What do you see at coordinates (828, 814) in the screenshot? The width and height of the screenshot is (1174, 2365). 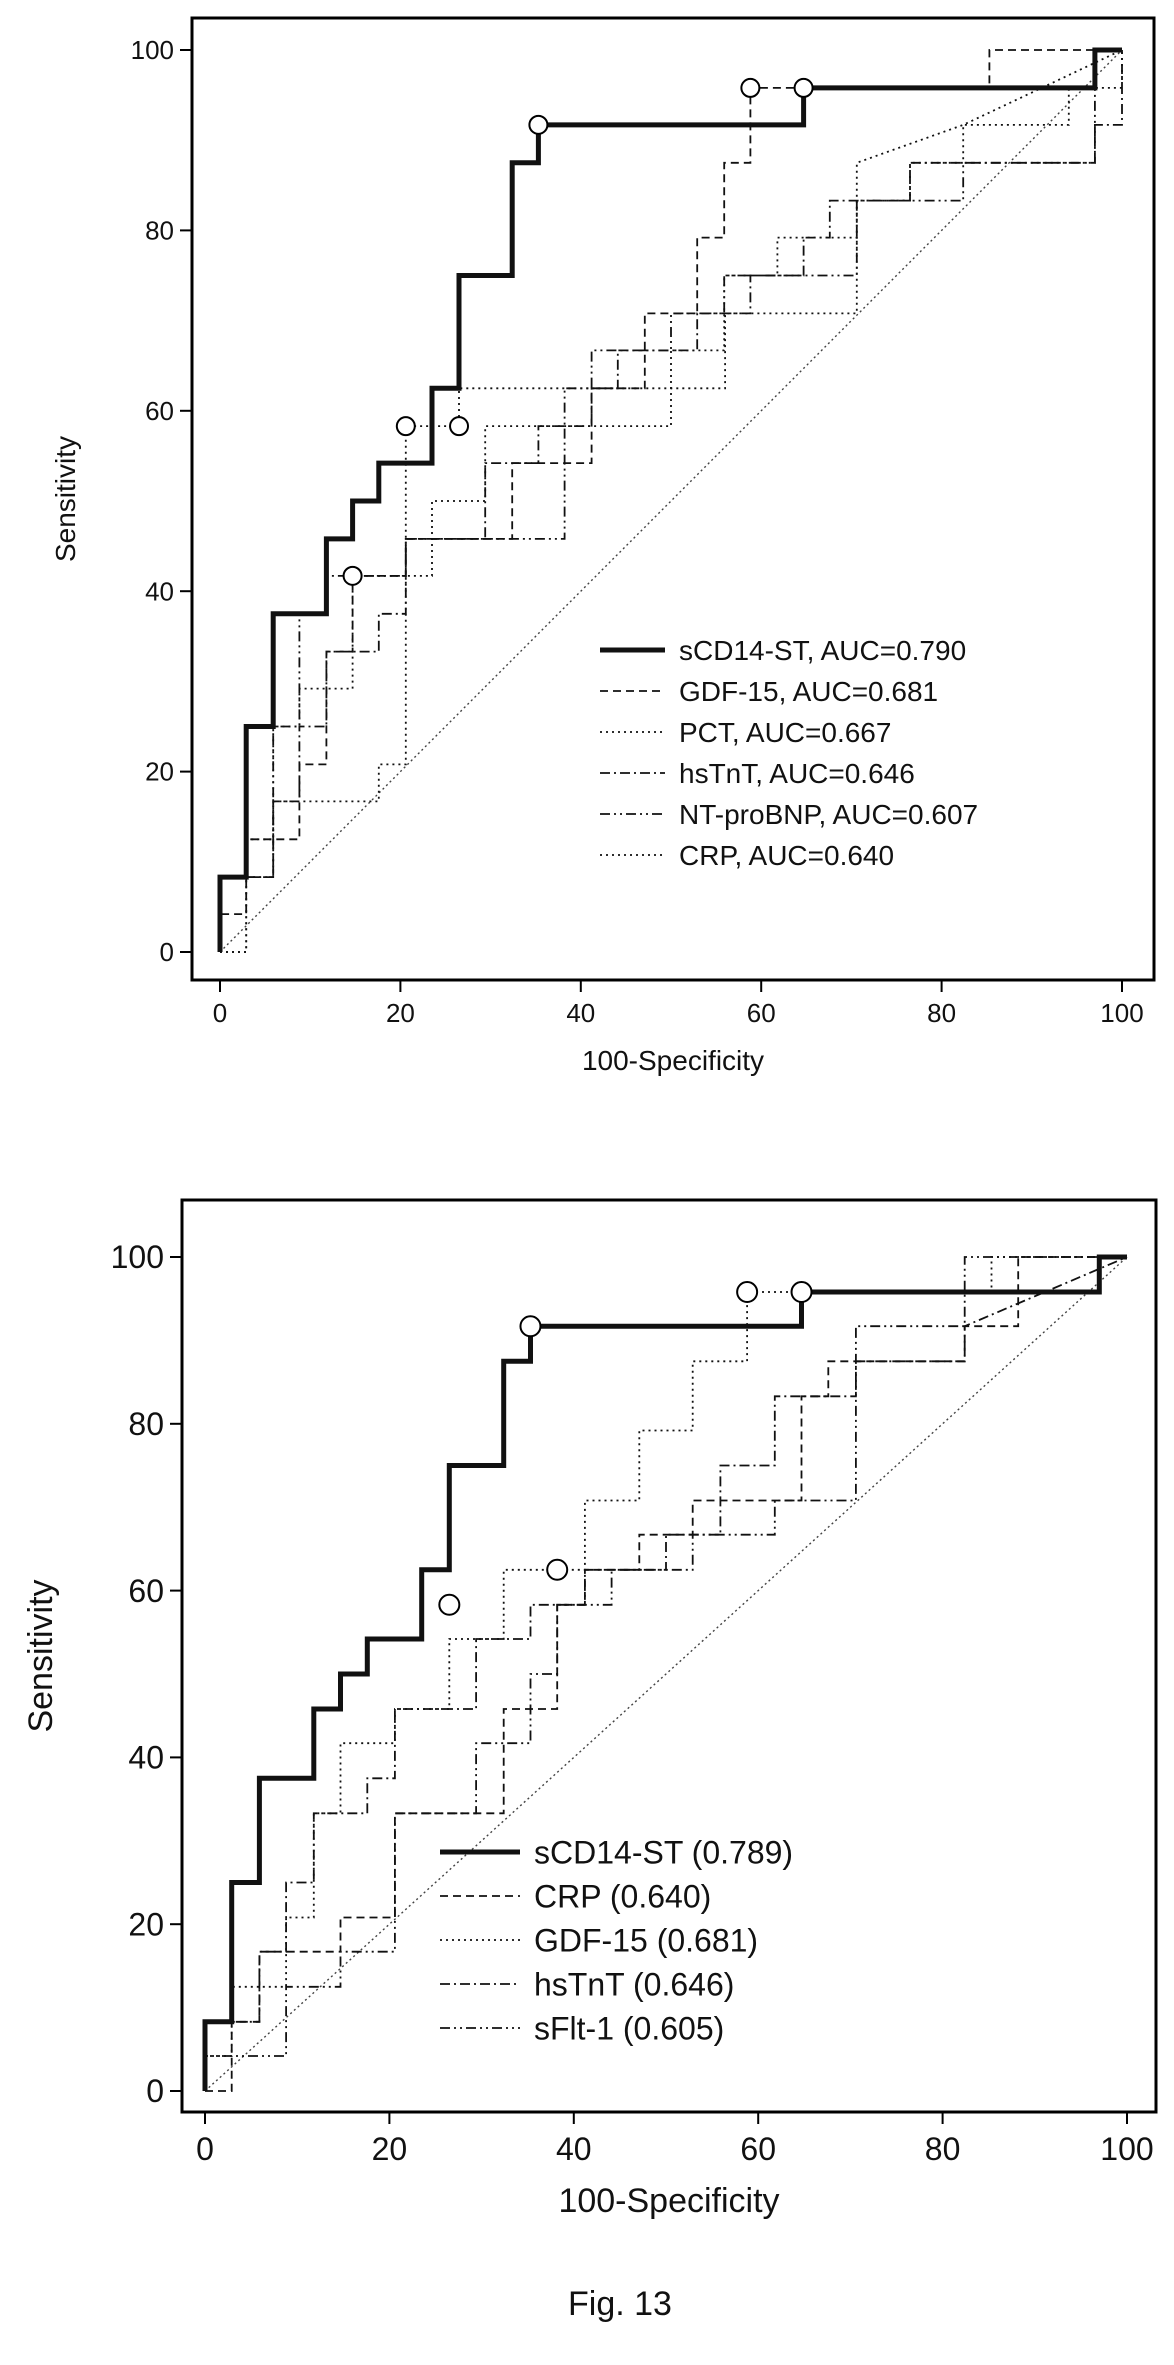 I see `legend-label-5: NT-proBNP, AUC=0.607` at bounding box center [828, 814].